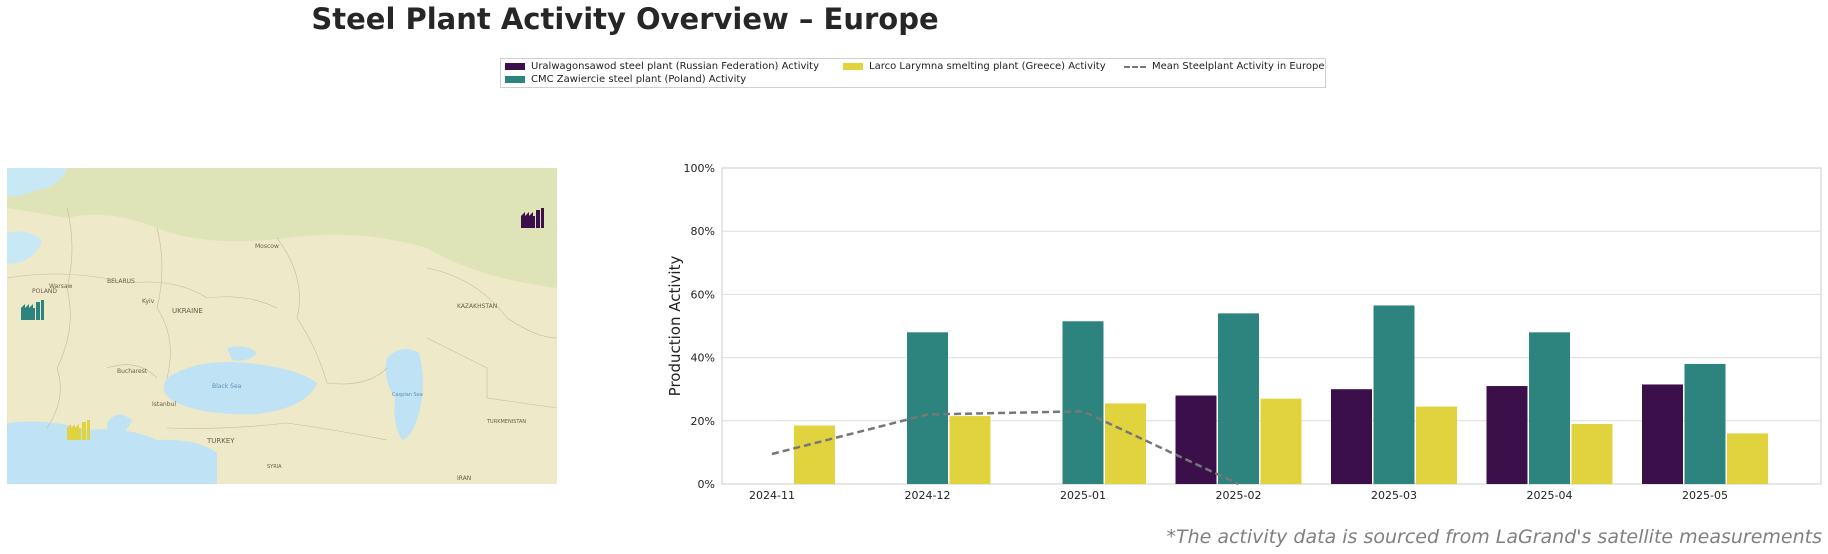  What do you see at coordinates (703, 421) in the screenshot?
I see `y-tick-label: 20%` at bounding box center [703, 421].